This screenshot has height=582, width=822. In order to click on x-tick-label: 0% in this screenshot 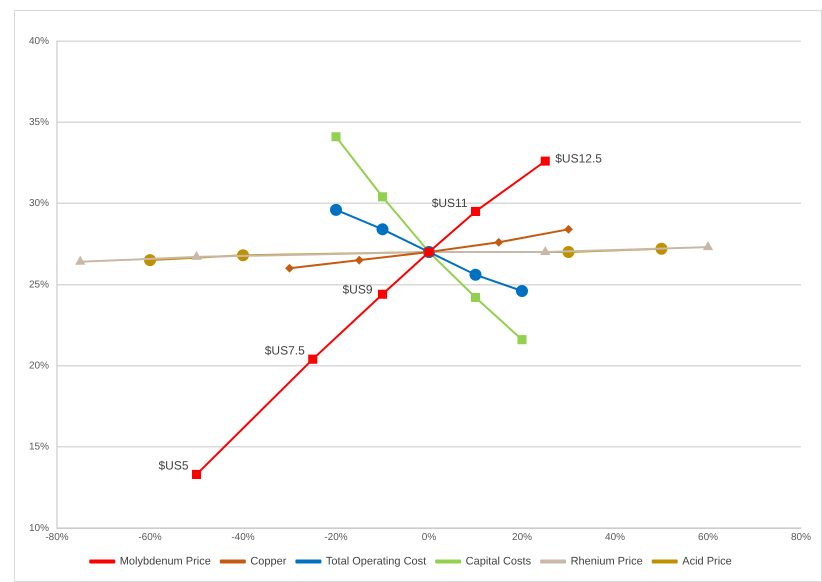, I will do `click(429, 537)`.